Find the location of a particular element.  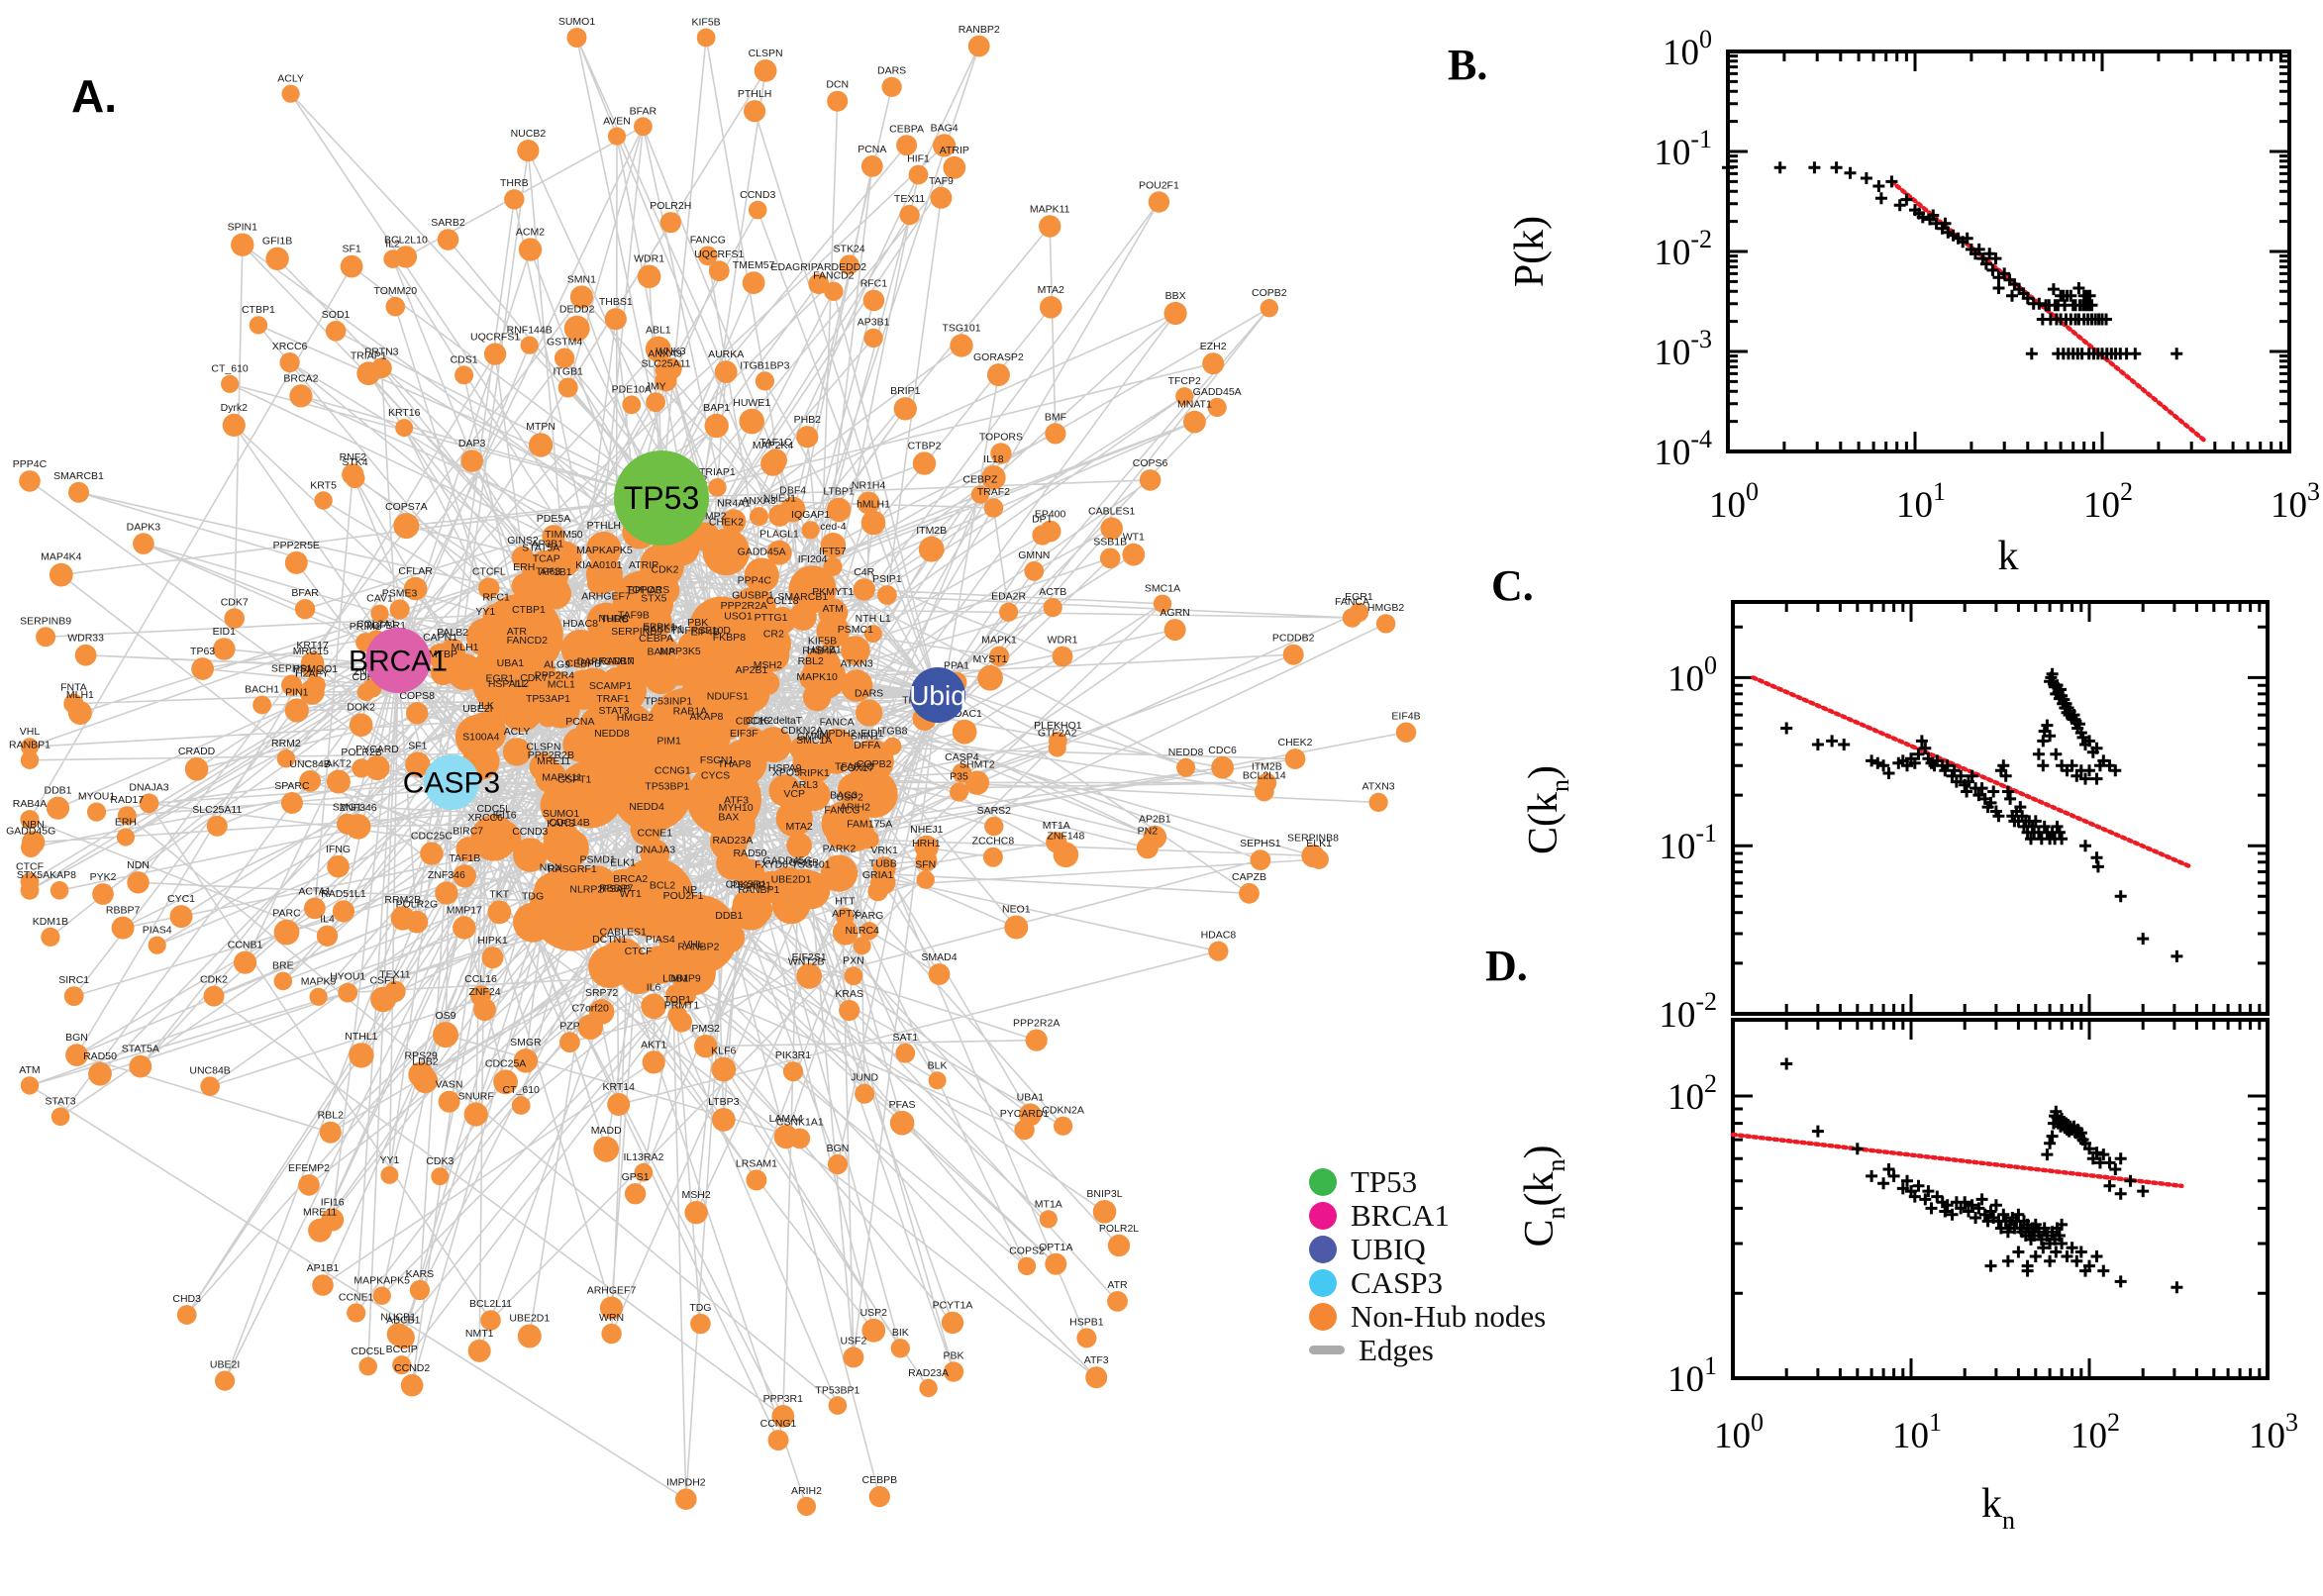

network-node-label: SUMO1 is located at coordinates (561, 814).